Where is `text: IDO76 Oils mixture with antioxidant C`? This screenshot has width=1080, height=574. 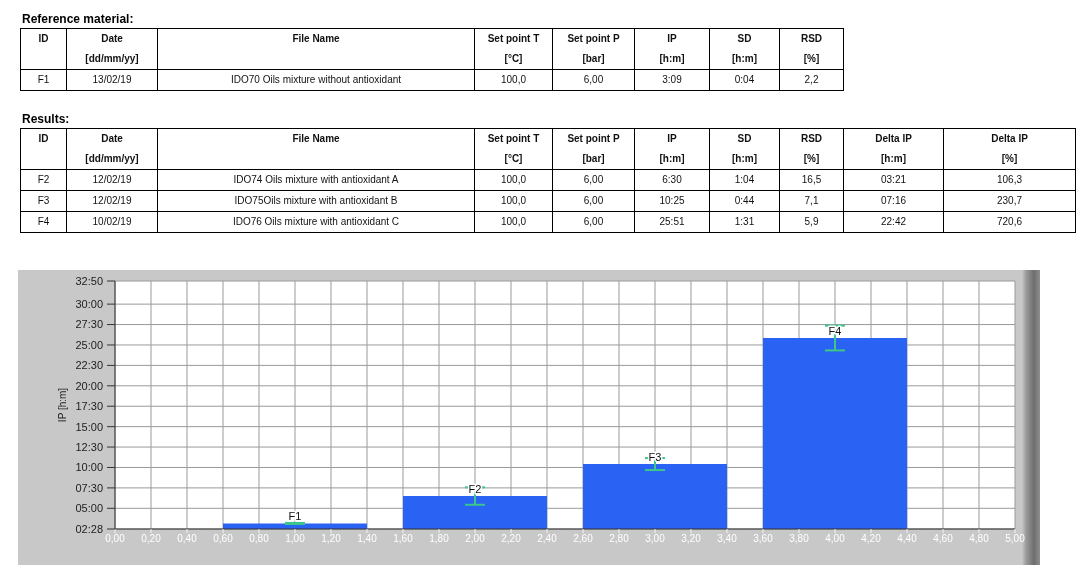 text: IDO76 Oils mixture with antioxidant C is located at coordinates (316, 221).